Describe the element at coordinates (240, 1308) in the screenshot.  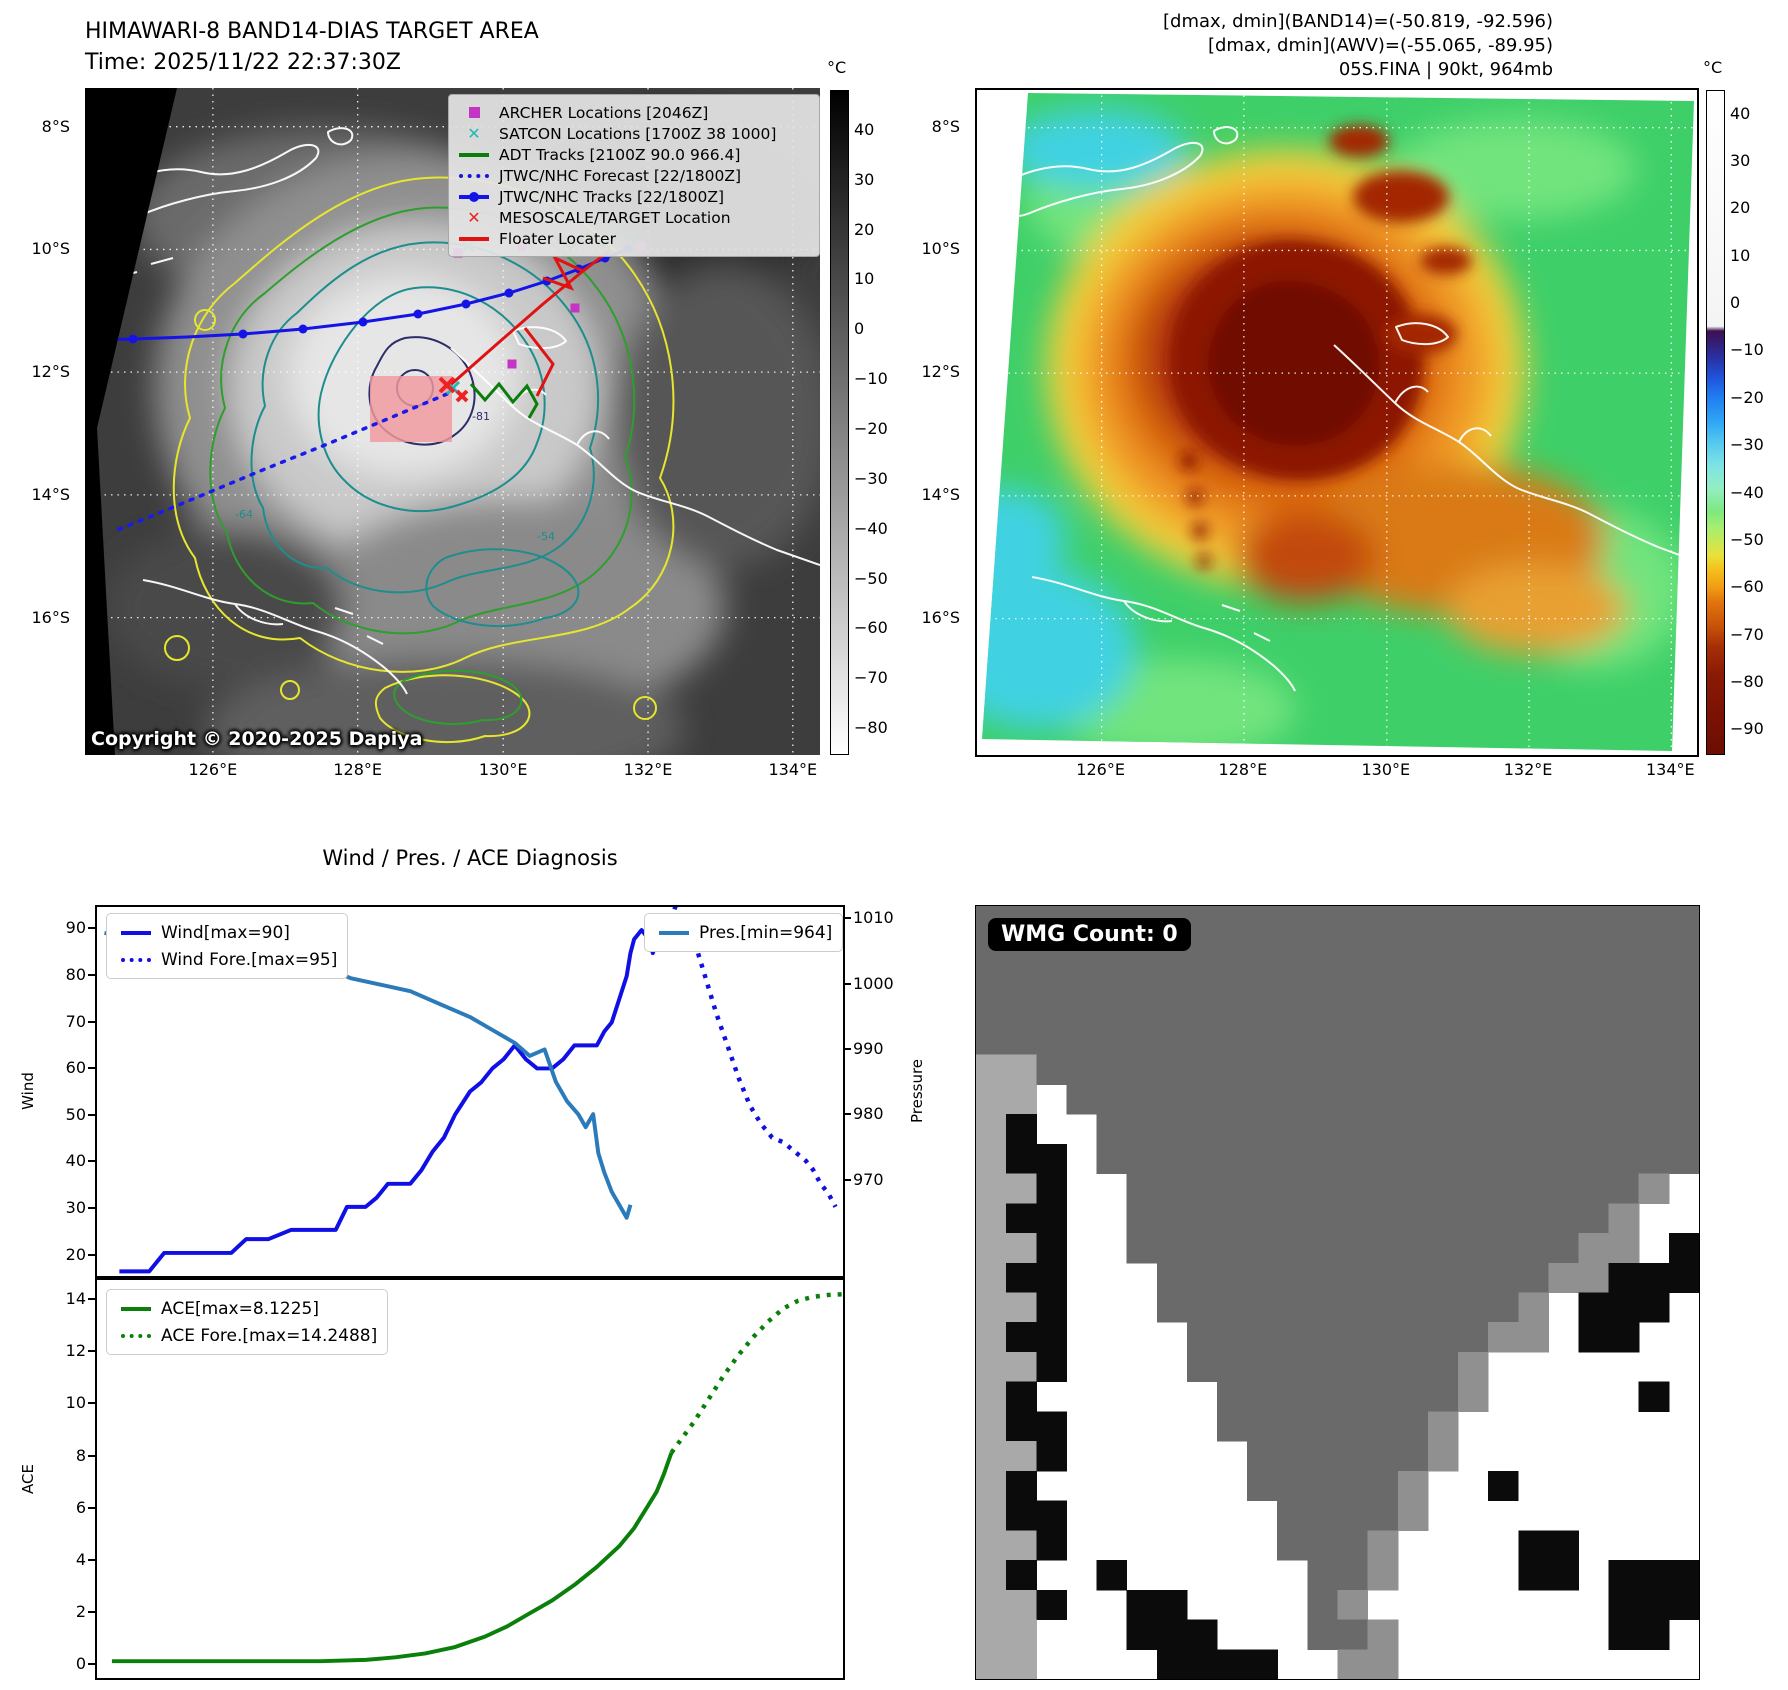
I see `legend-label: ACE[max=8.1225]` at that location.